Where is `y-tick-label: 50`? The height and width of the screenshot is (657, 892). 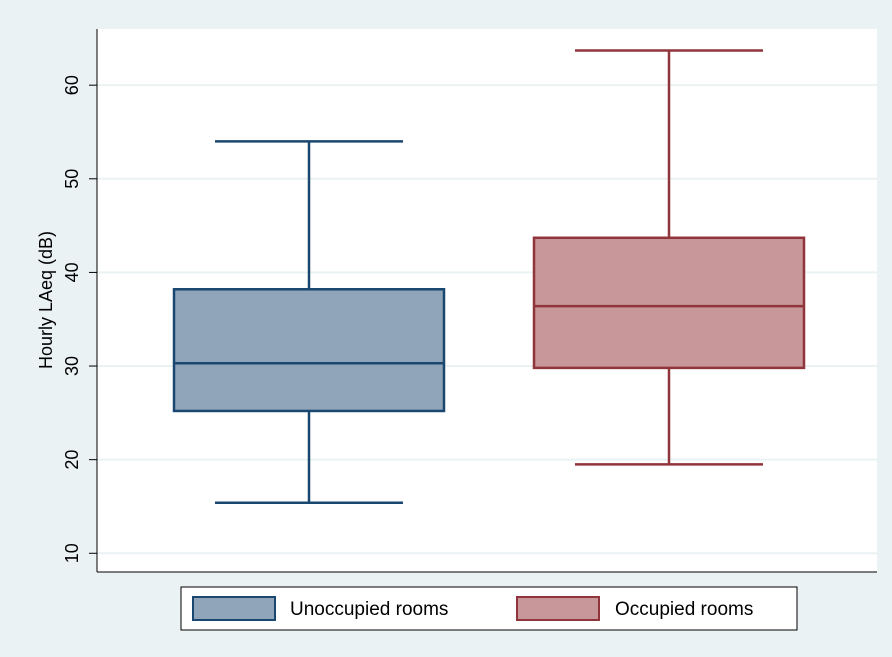 y-tick-label: 50 is located at coordinates (72, 179).